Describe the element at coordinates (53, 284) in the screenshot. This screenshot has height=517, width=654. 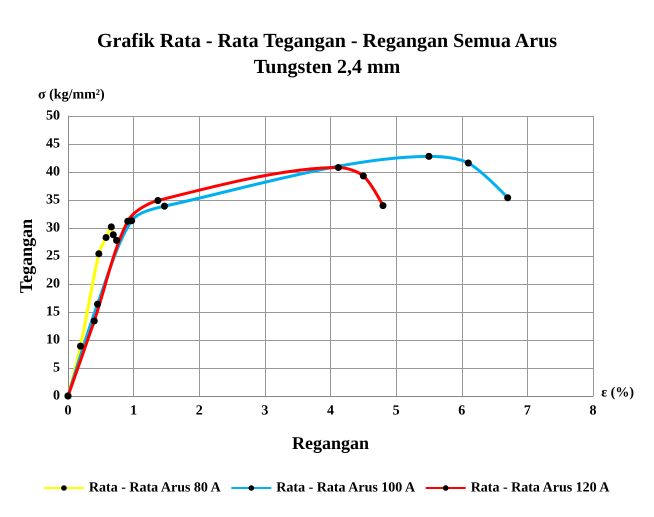
I see `y-tick-label: 20` at that location.